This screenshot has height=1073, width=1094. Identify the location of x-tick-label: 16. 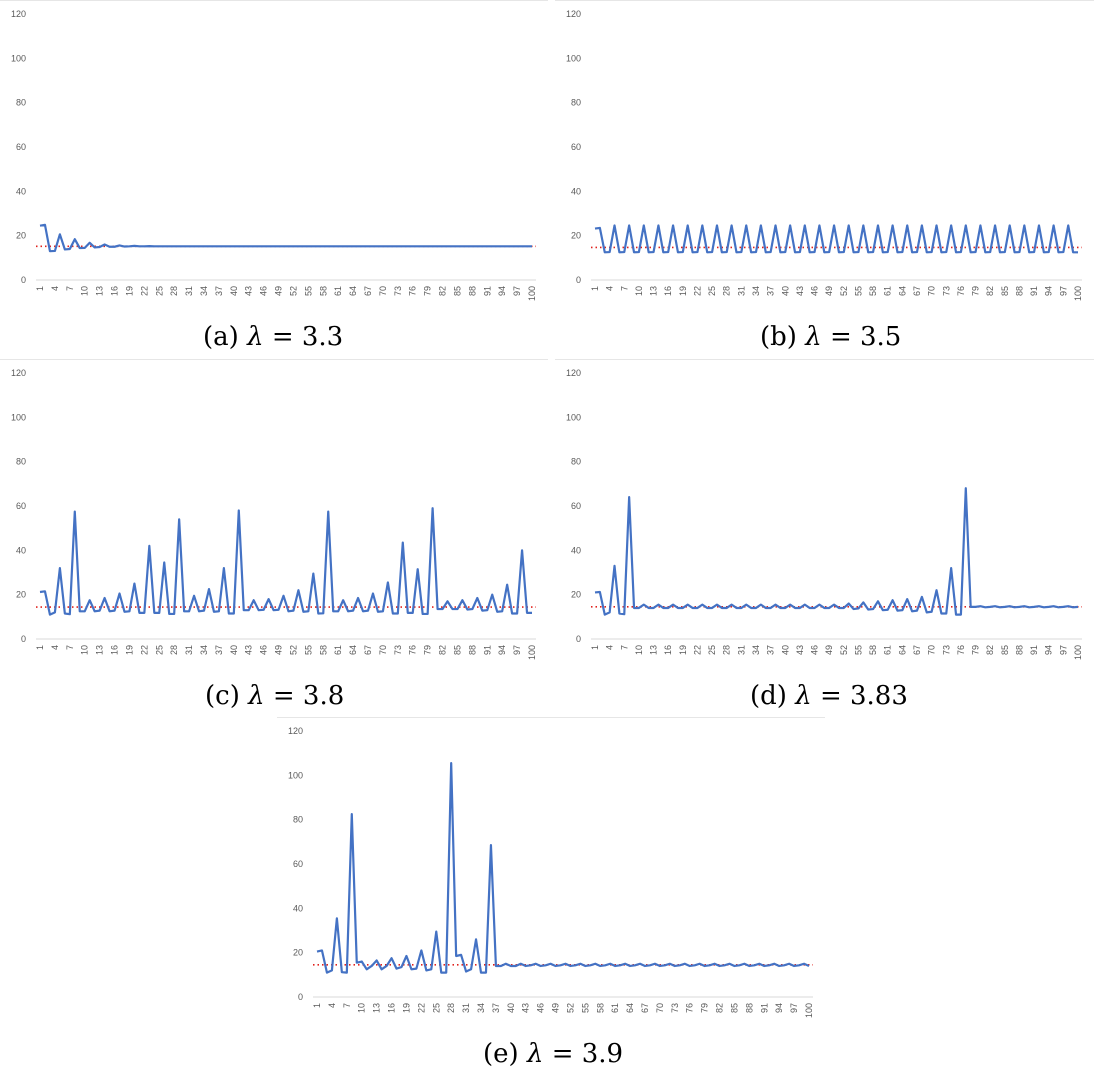
(115, 291).